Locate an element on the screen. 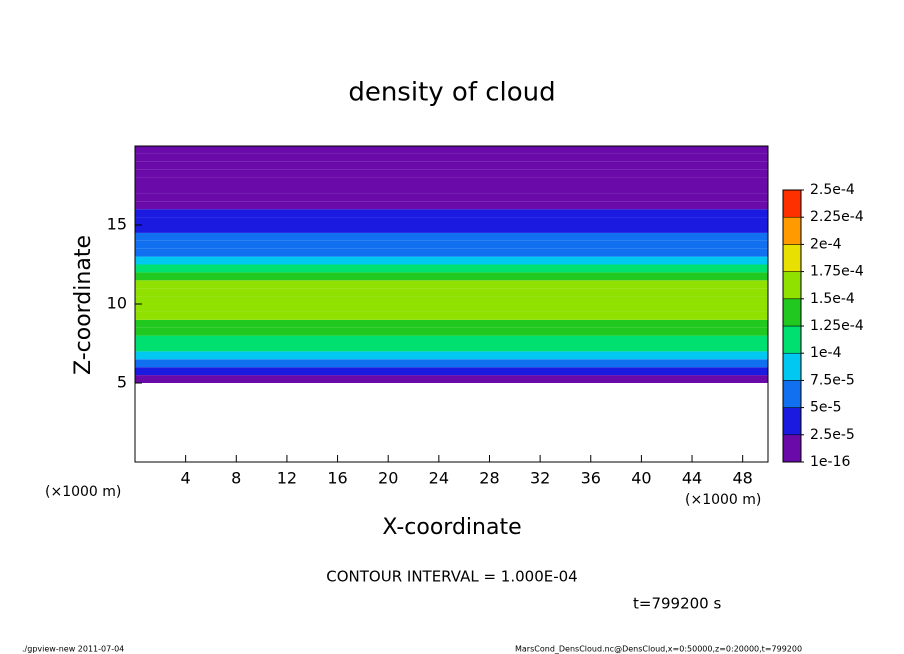 The width and height of the screenshot is (904, 654). colorbar-label: 1e-16 is located at coordinates (830, 462).